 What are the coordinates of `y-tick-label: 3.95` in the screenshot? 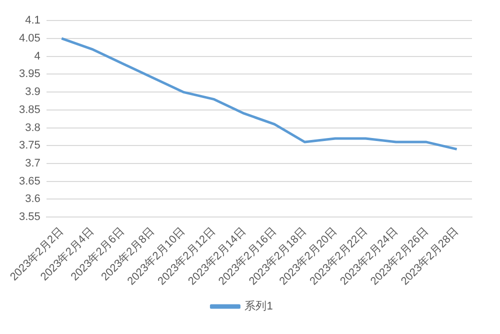 It's located at (29, 74).